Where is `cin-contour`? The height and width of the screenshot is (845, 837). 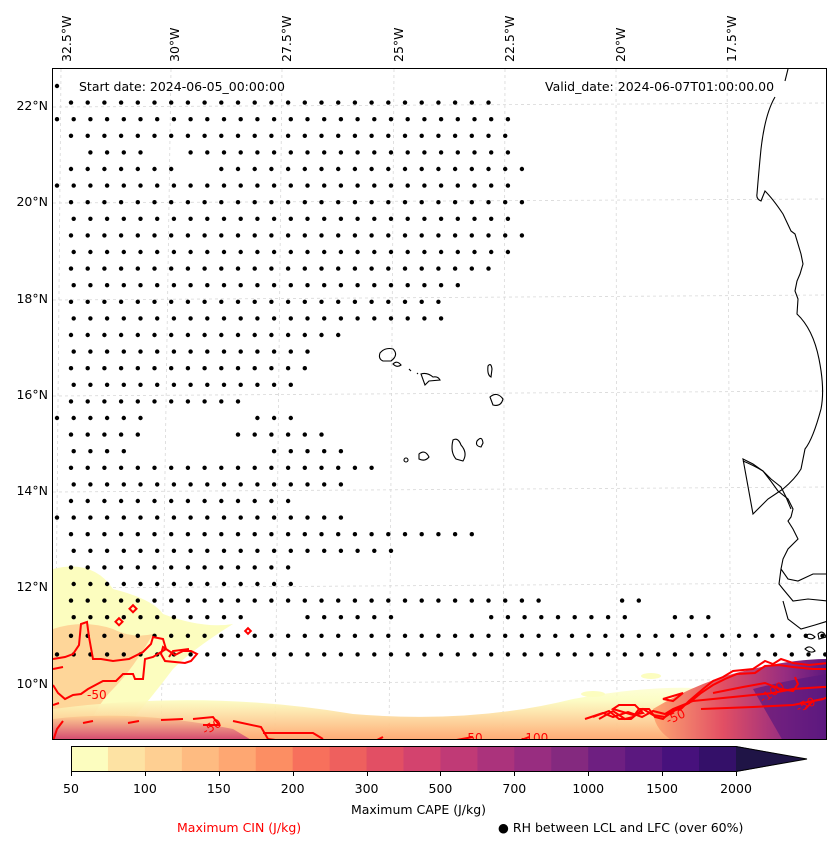
cin-contour is located at coordinates (179, 655).